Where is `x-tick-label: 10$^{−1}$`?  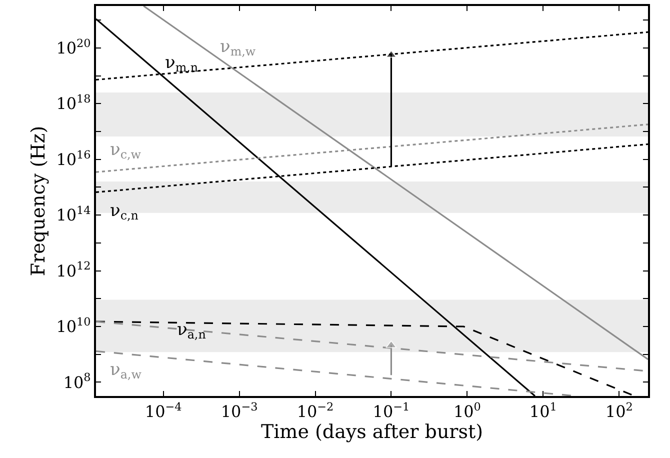 x-tick-label: 10$^{−1}$ is located at coordinates (391, 411).